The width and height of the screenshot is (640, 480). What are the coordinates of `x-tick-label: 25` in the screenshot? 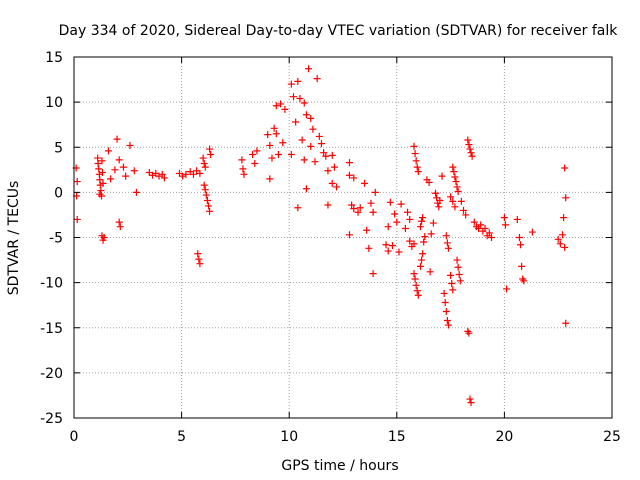 It's located at (612, 437).